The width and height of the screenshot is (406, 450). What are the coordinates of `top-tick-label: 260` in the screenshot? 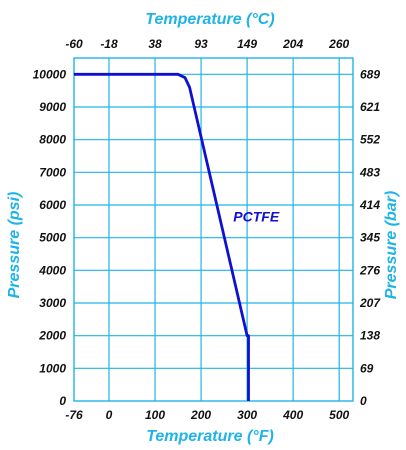 It's located at (338, 44).